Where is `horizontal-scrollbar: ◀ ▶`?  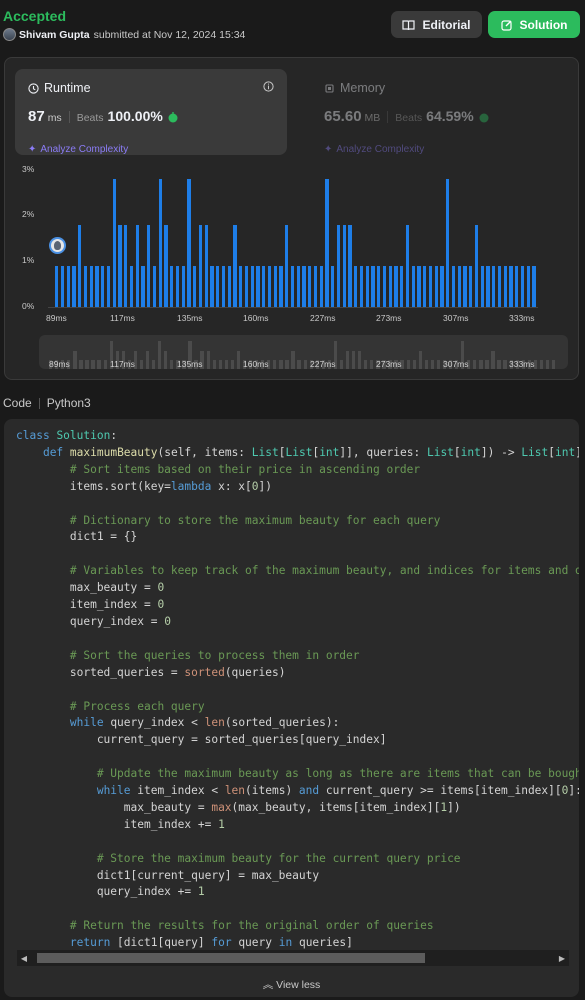
horizontal-scrollbar: ◀ ▶ is located at coordinates (293, 958).